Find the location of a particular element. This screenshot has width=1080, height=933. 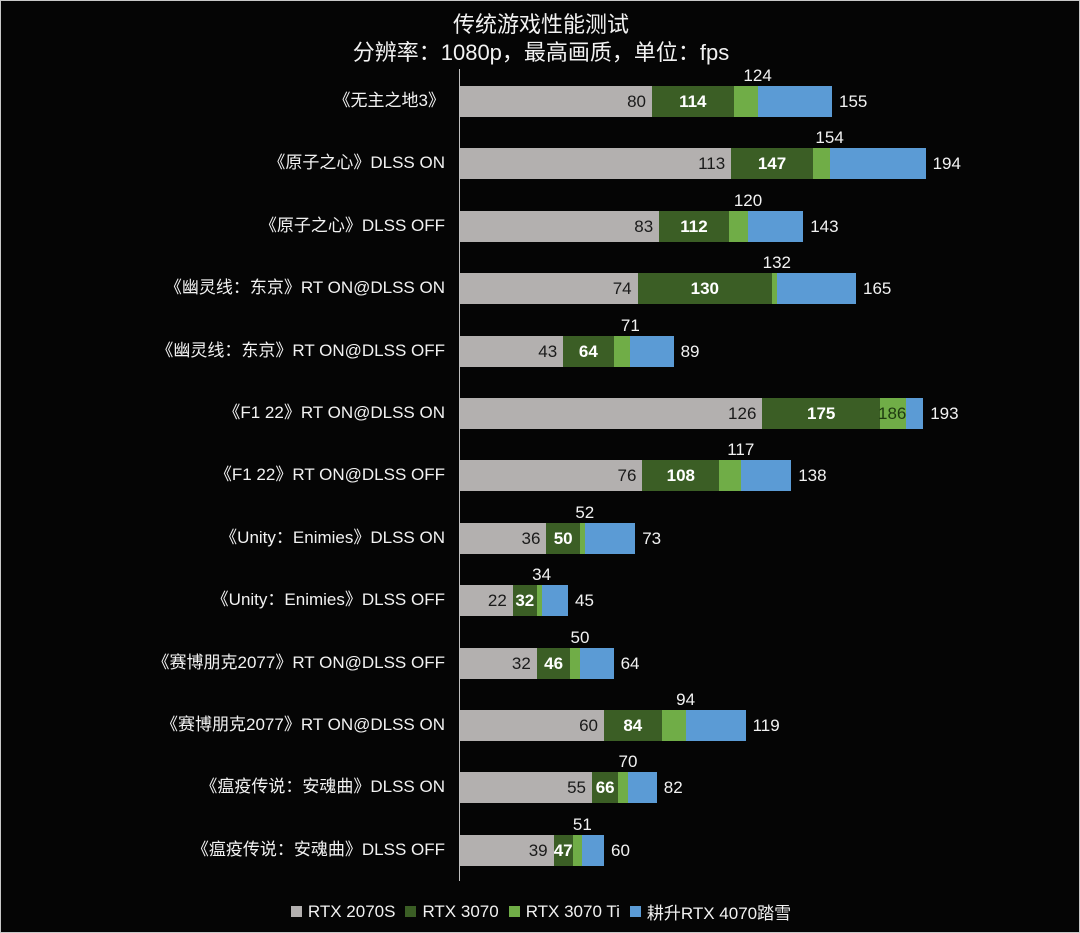

value-label-rtx3070ti: 124 is located at coordinates (757, 75).